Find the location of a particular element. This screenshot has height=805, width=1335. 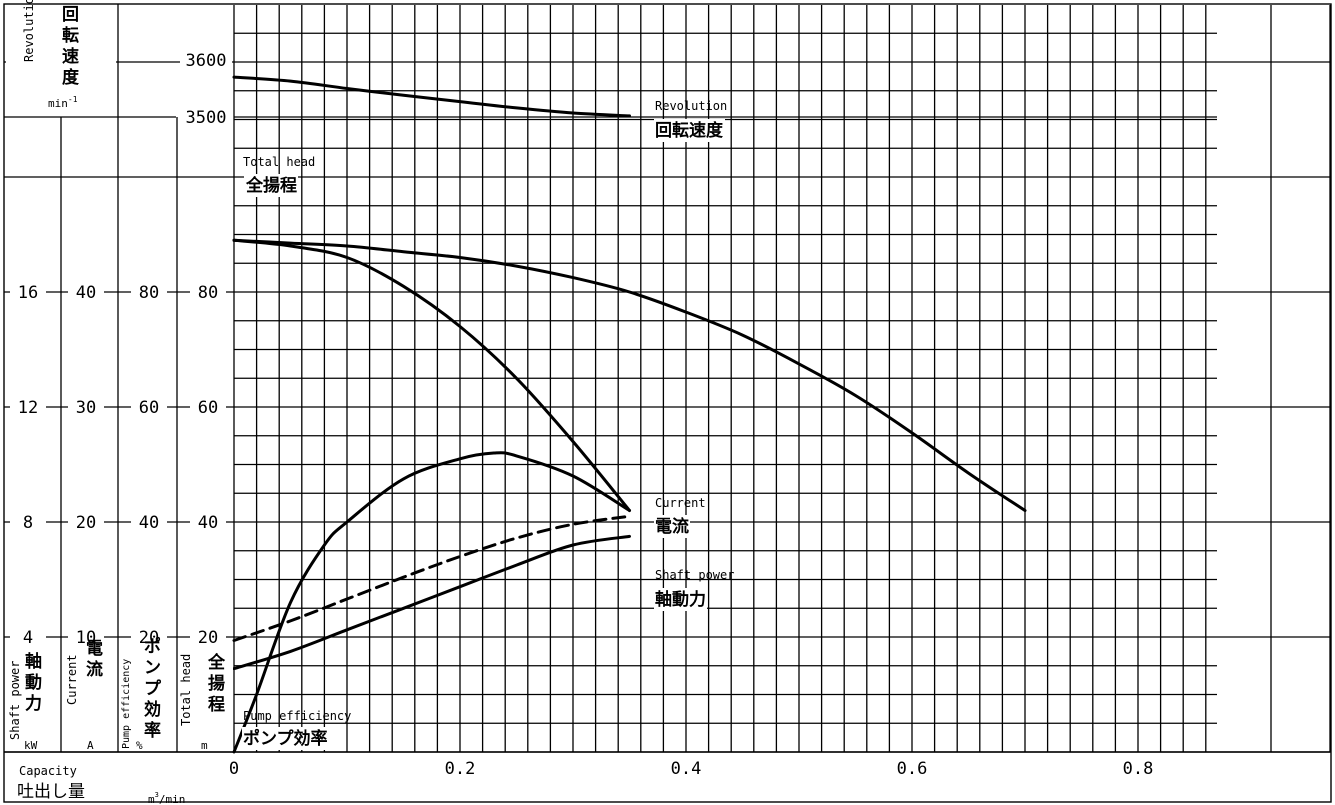

revolution-axis-char: 転 is located at coordinates (70, 35).